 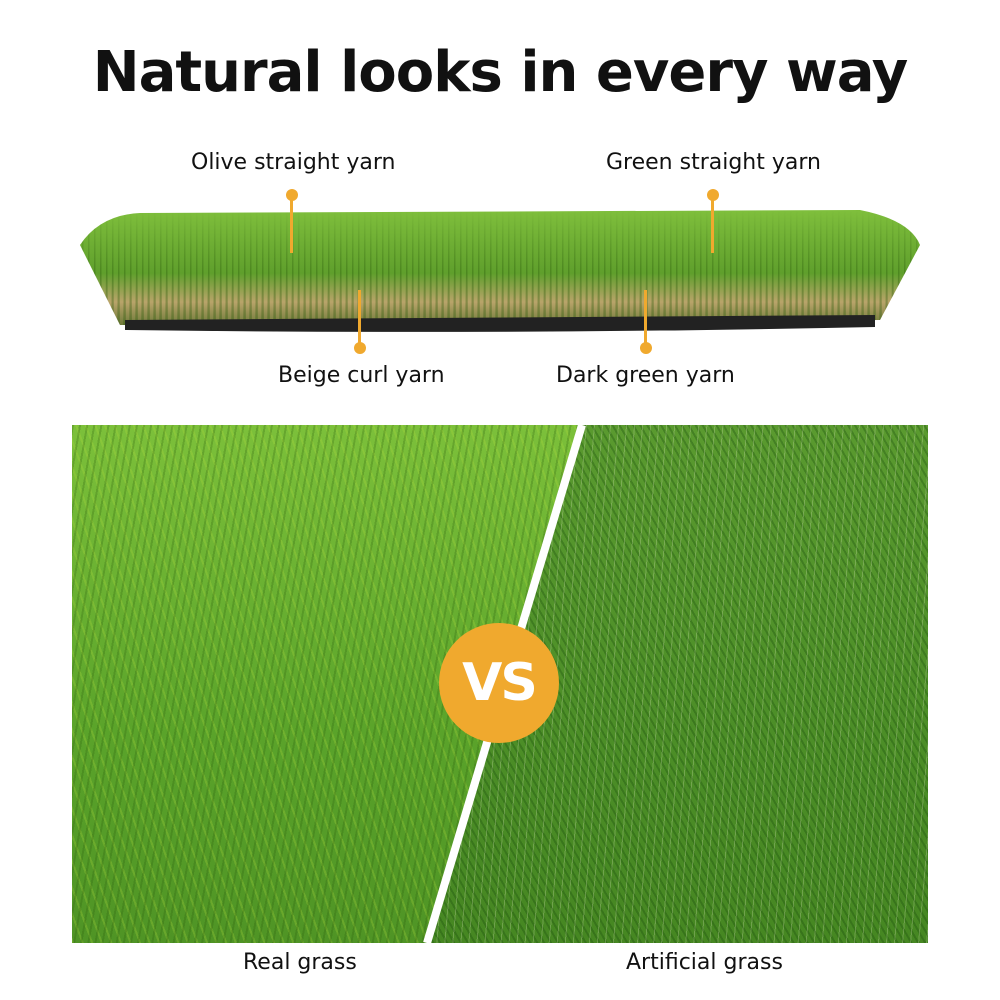 I want to click on callout-green-straight-yarn: Green straight yarn, so click(x=713, y=162).